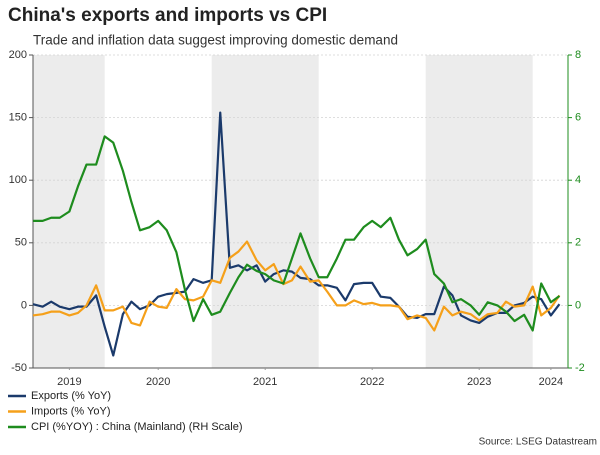 The width and height of the screenshot is (600, 455). Describe the element at coordinates (578, 55) in the screenshot. I see `y2-tick-label: 8` at that location.